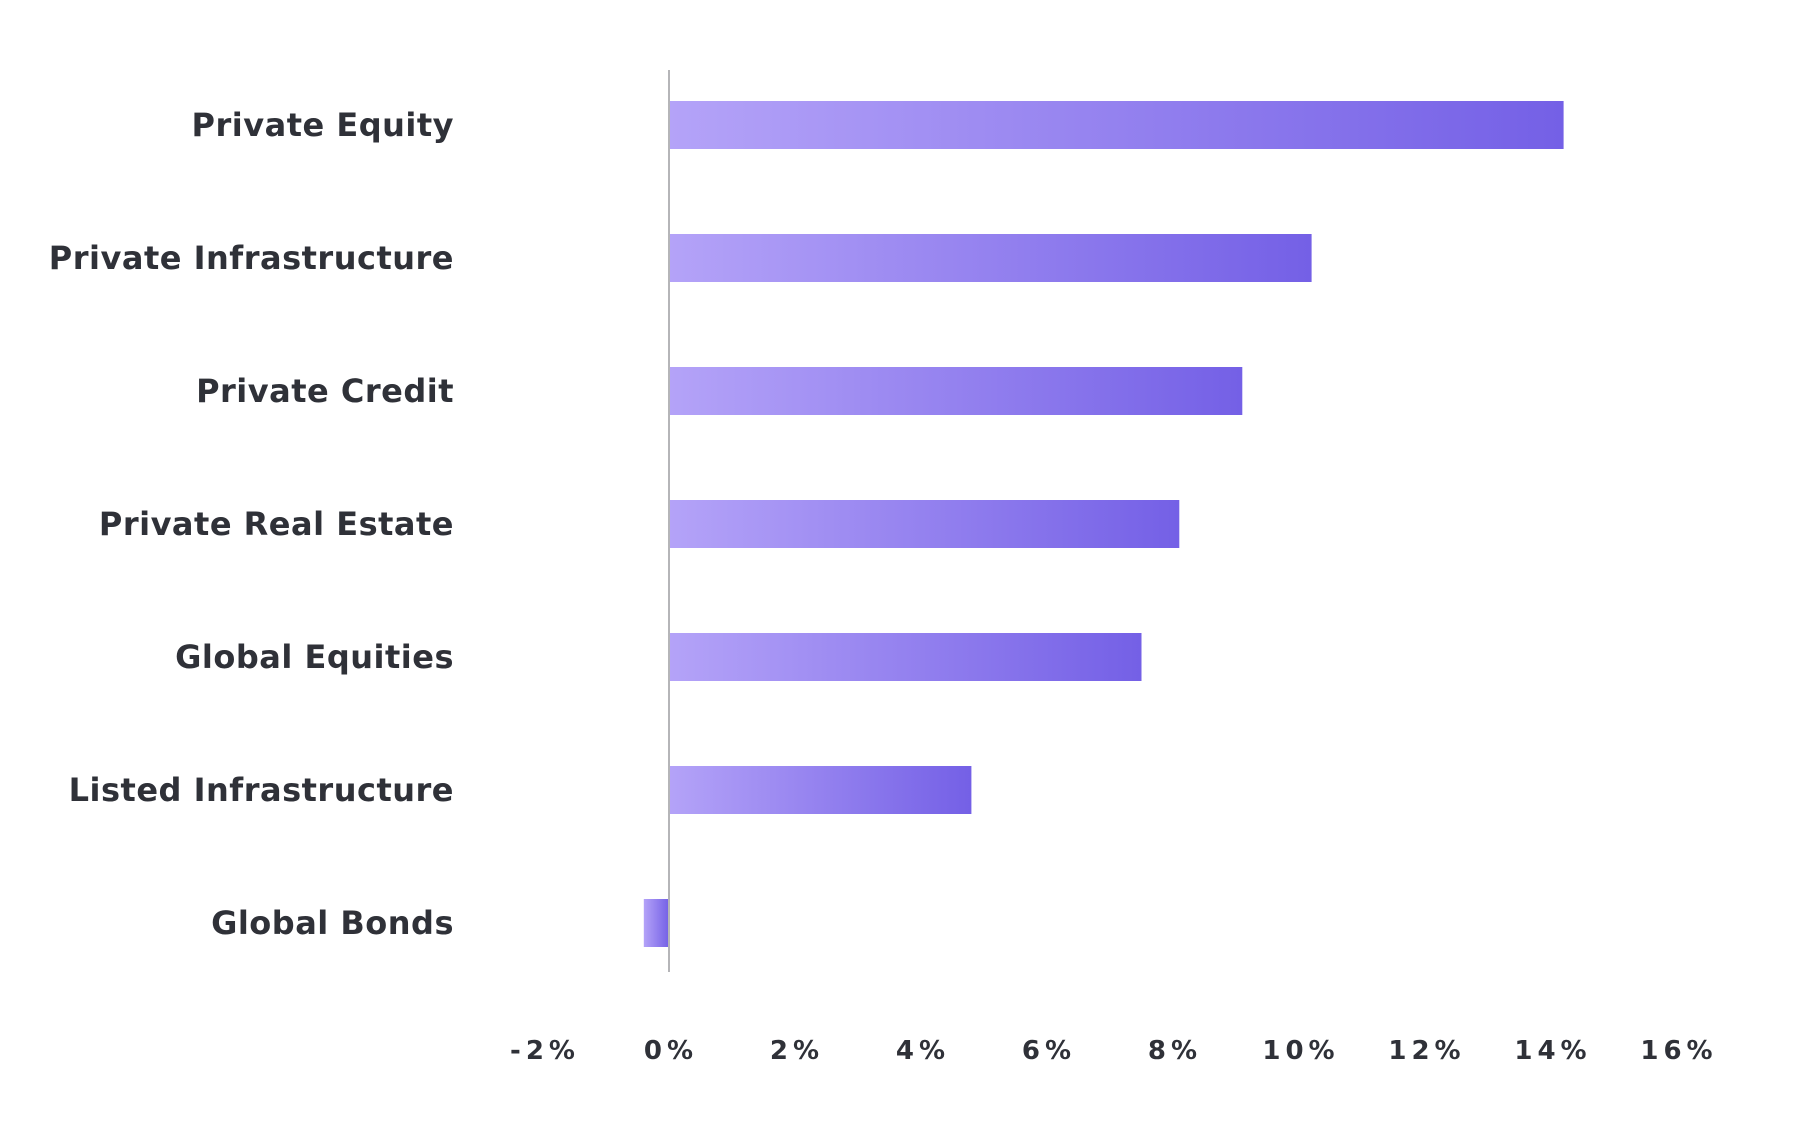 The height and width of the screenshot is (1122, 1820). I want to click on bar-global-equities, so click(905, 657).